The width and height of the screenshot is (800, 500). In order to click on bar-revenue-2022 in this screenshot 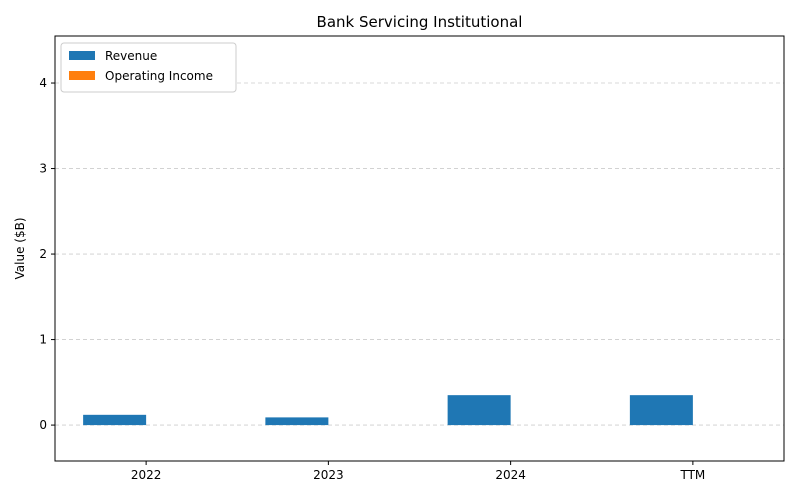, I will do `click(115, 420)`.